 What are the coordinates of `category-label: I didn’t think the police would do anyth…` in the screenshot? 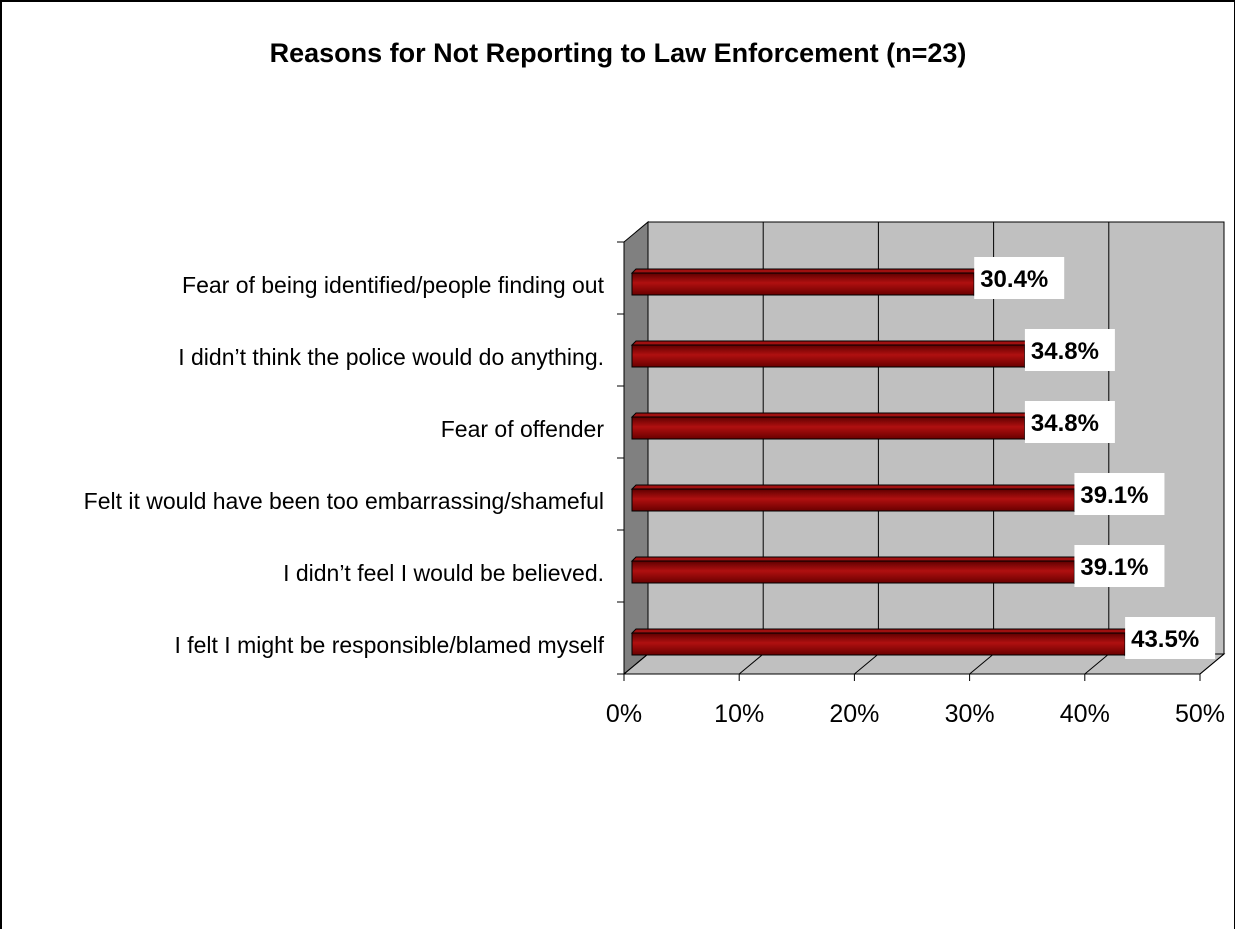 It's located at (391, 357).